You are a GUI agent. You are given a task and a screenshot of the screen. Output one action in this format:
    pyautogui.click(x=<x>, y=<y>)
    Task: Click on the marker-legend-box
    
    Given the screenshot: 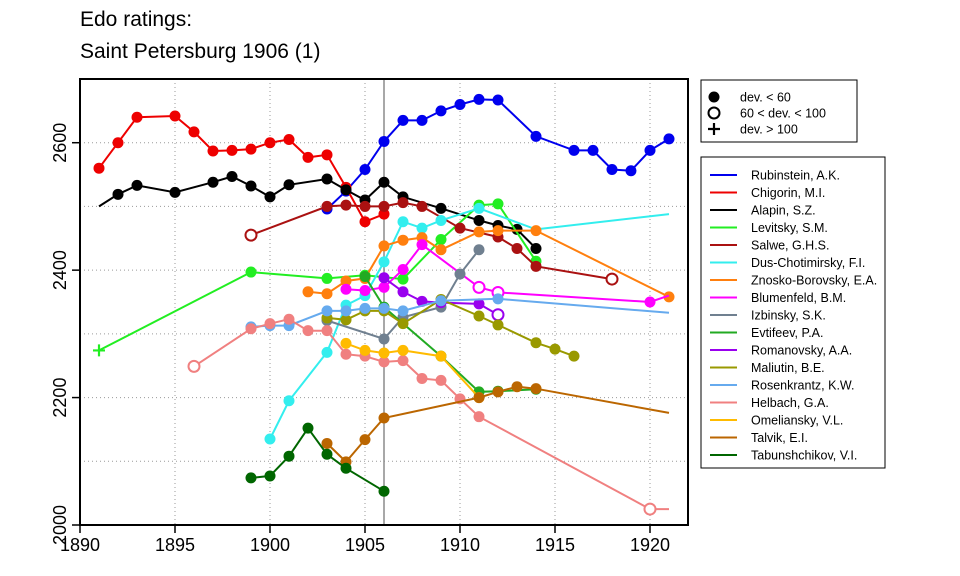 What is the action you would take?
    pyautogui.click(x=779, y=111)
    